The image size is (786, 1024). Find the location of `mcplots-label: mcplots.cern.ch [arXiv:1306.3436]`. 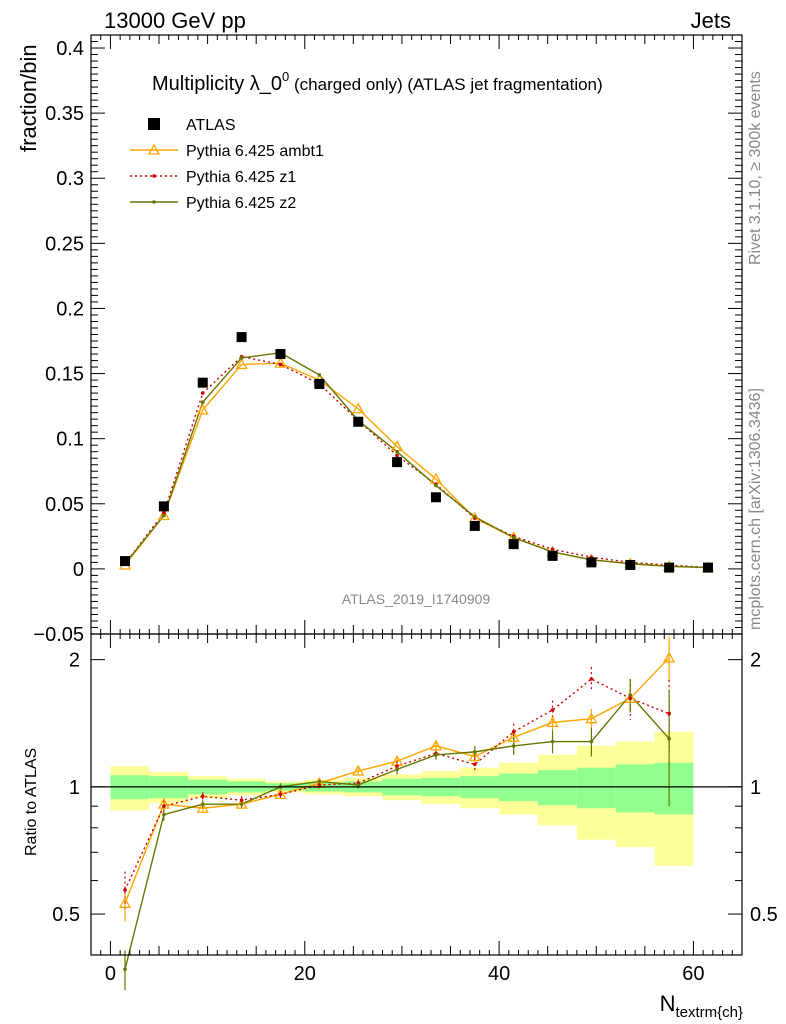

mcplots-label: mcplots.cern.ch [arXiv:1306.3436] is located at coordinates (755, 509).